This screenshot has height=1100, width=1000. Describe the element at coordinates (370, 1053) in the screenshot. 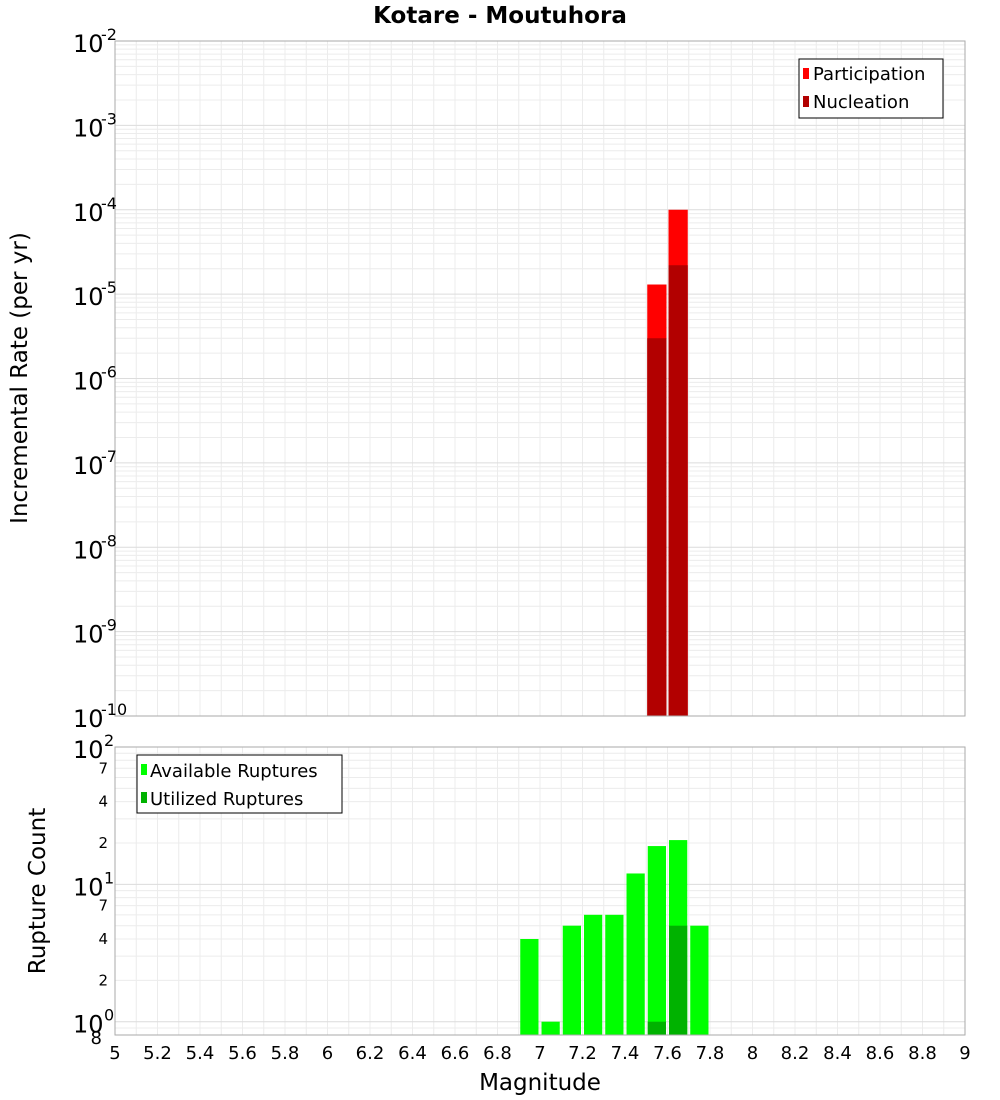

I see `x-tick-label: 6.2` at that location.